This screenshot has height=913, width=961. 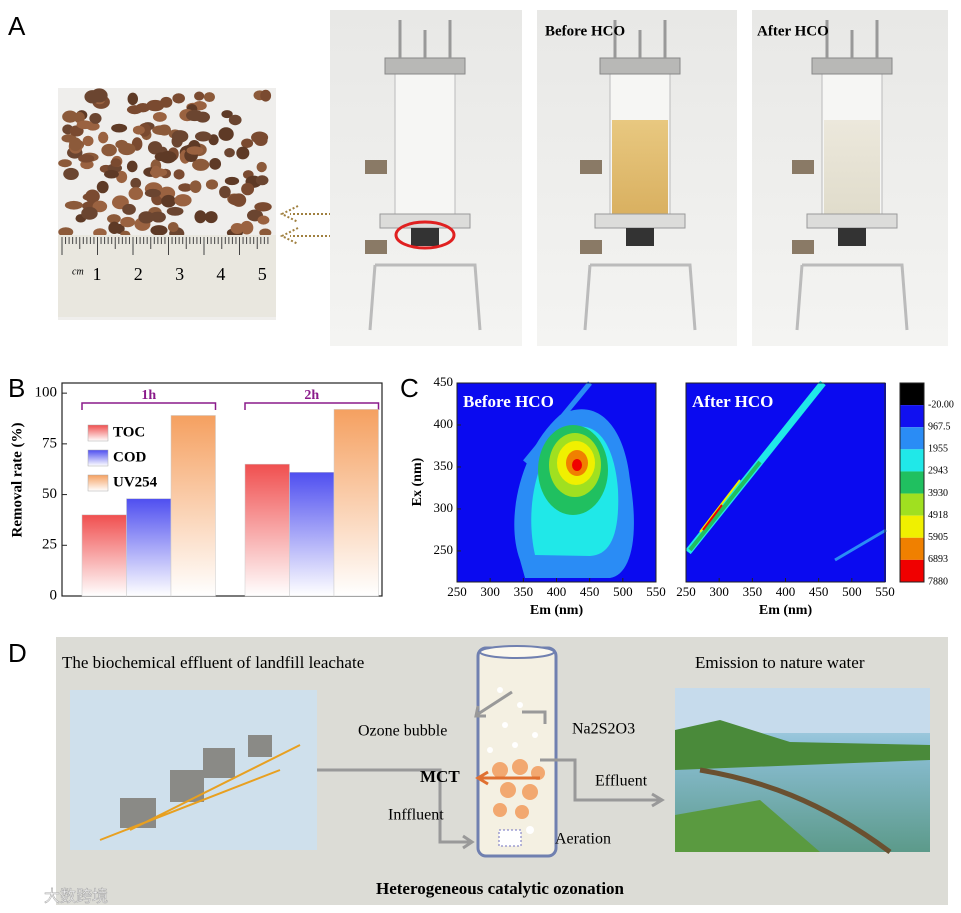 I want to click on legend-label: COD, so click(x=130, y=457).